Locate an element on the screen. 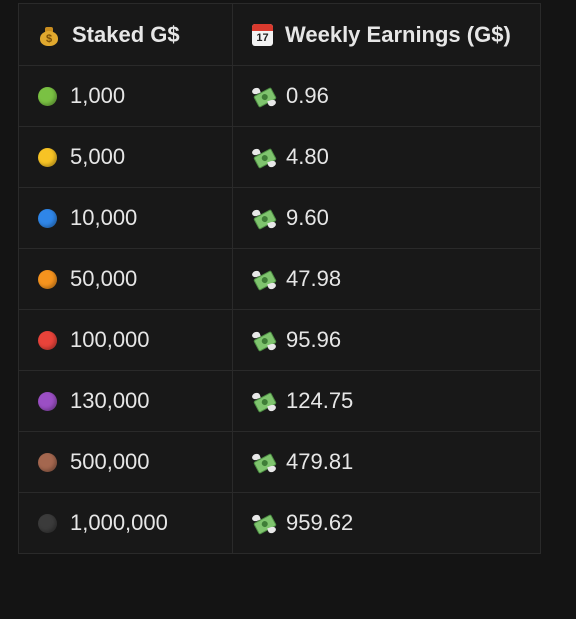 This screenshot has height=619, width=576. staked-cell: 10,000 is located at coordinates (125, 218).